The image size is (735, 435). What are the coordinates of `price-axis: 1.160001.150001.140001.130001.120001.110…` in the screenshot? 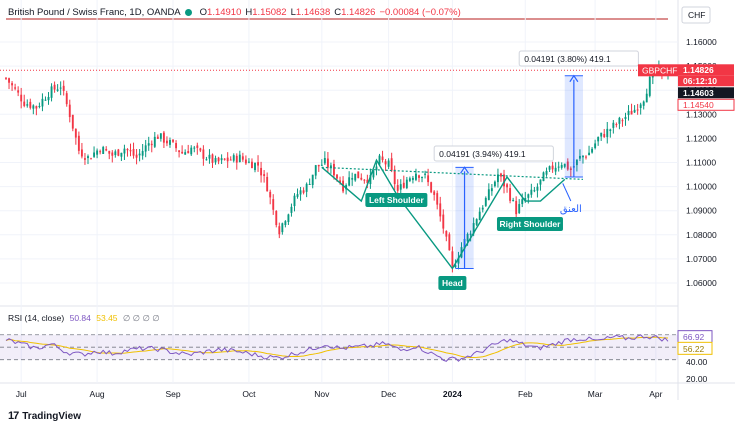 It's located at (686, 195).